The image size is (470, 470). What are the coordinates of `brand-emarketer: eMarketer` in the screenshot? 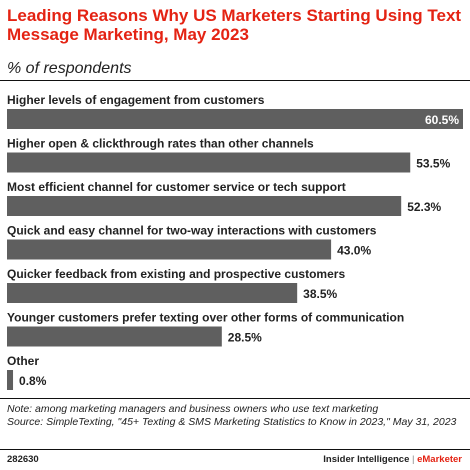 It's located at (439, 459).